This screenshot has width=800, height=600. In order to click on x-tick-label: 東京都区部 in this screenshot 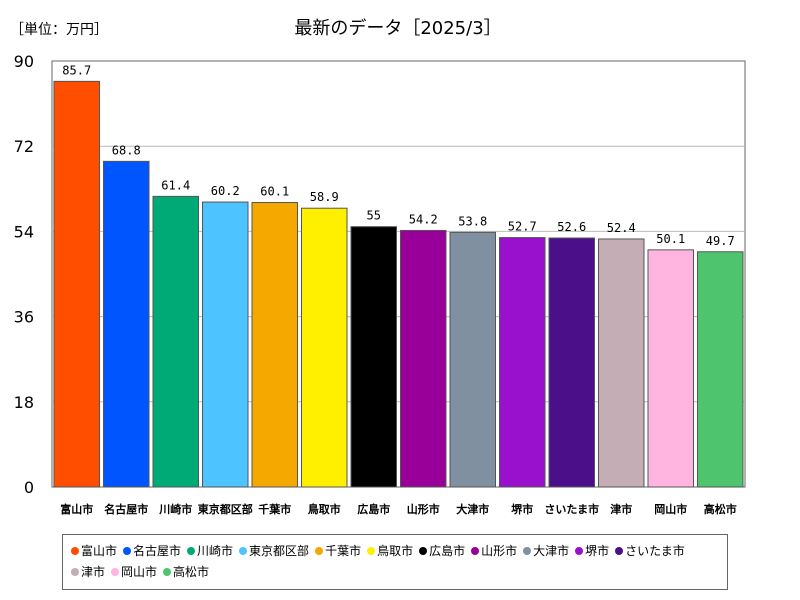, I will do `click(225, 509)`.